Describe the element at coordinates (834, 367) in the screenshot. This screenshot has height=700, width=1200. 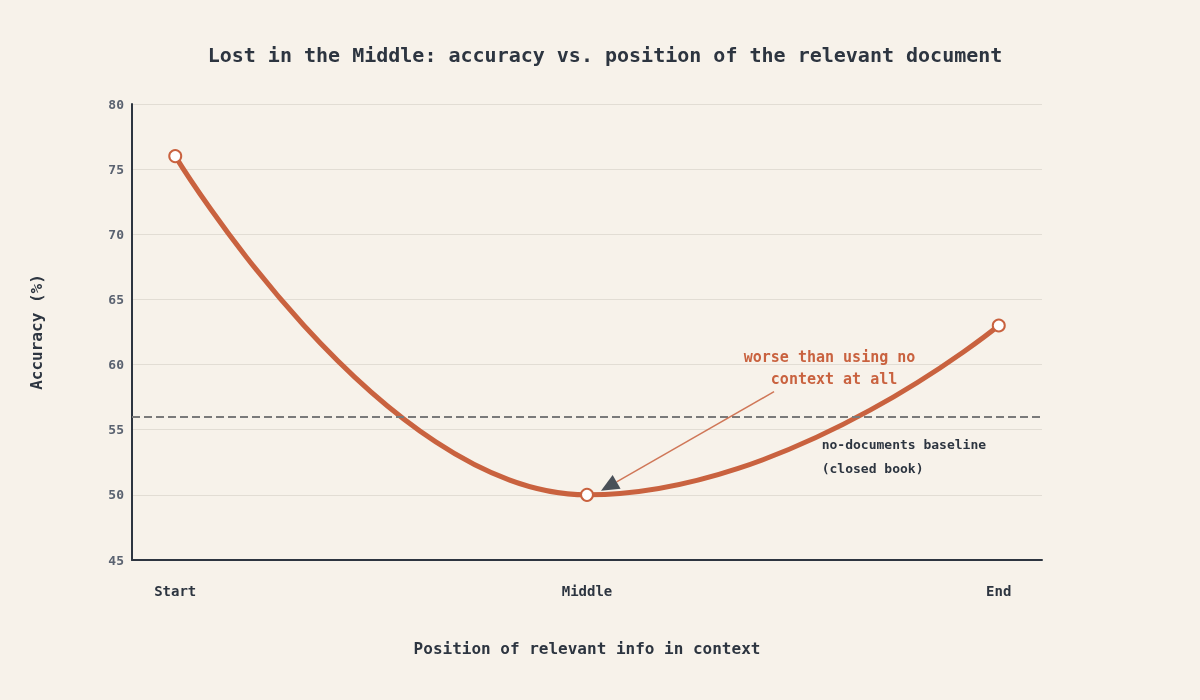
I see `annotation: worse than using no context at all` at that location.